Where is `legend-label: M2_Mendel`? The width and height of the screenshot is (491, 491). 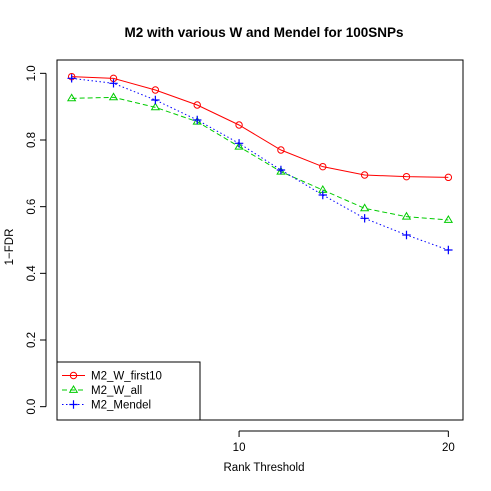 legend-label: M2_Mendel is located at coordinates (121, 406).